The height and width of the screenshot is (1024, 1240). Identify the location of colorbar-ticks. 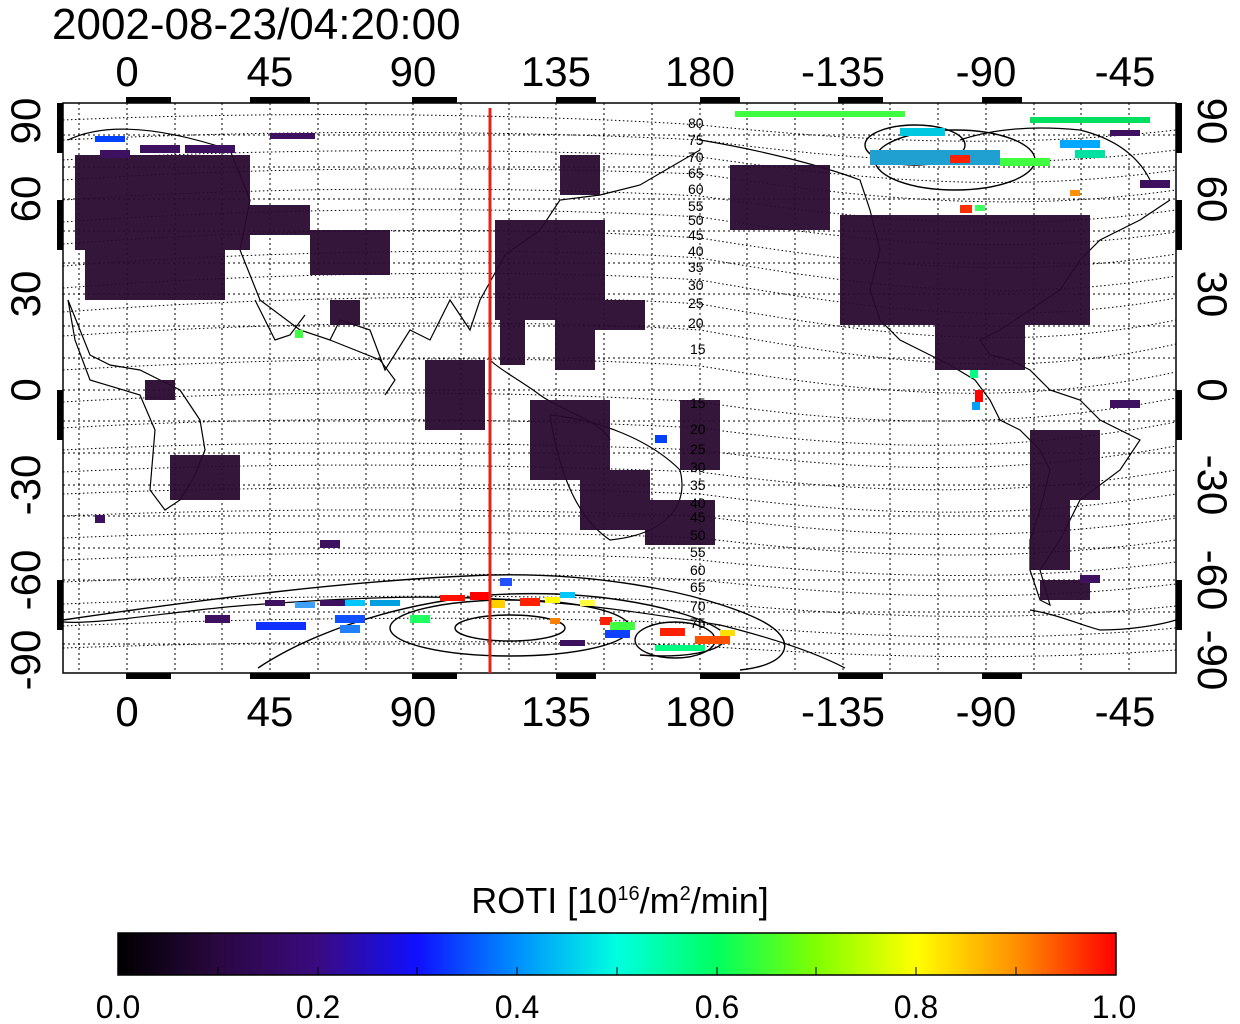
(617, 971).